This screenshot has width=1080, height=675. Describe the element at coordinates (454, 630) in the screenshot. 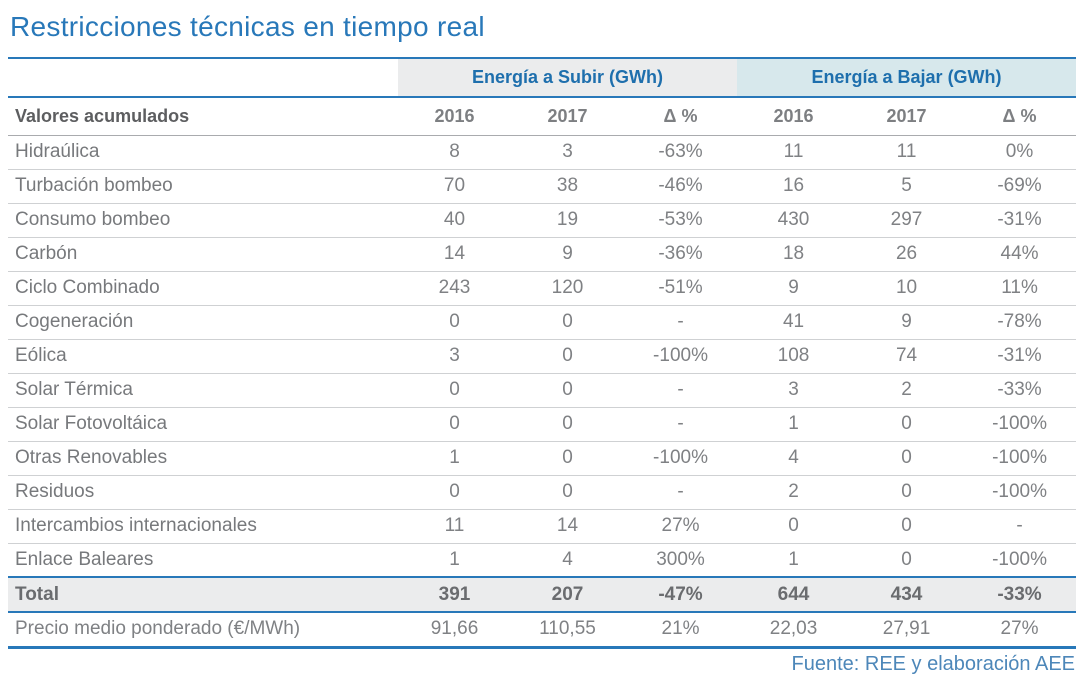

I see `price-value: 91,66` at that location.